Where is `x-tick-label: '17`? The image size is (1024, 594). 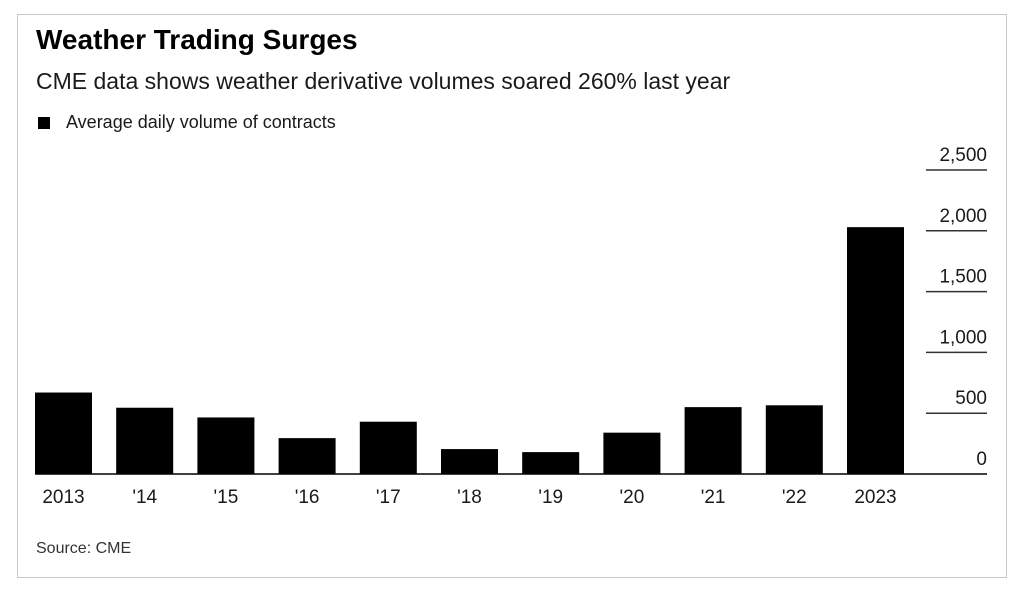 x-tick-label: '17 is located at coordinates (388, 497).